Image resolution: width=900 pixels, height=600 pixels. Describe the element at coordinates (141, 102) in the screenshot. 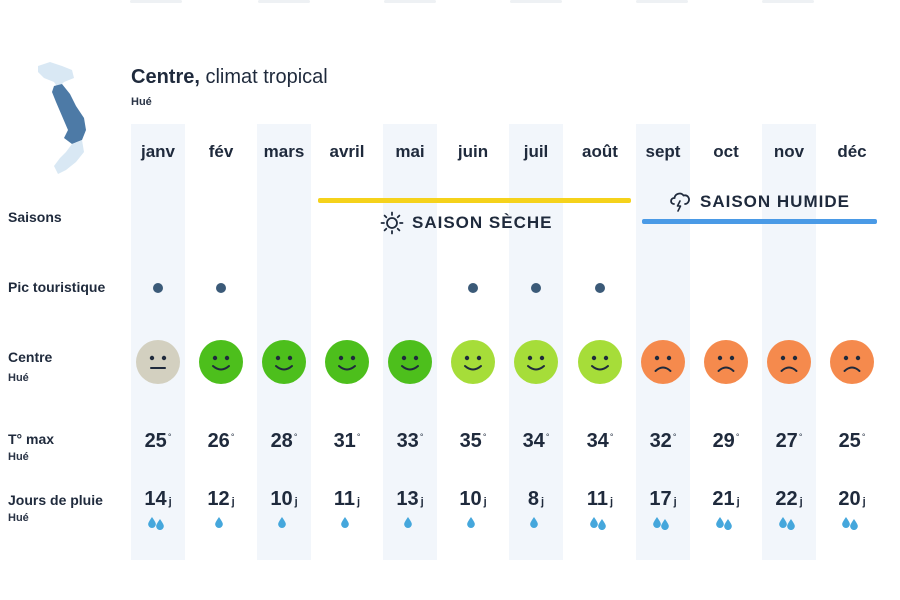

I see `page-subtitle: Hué` at that location.